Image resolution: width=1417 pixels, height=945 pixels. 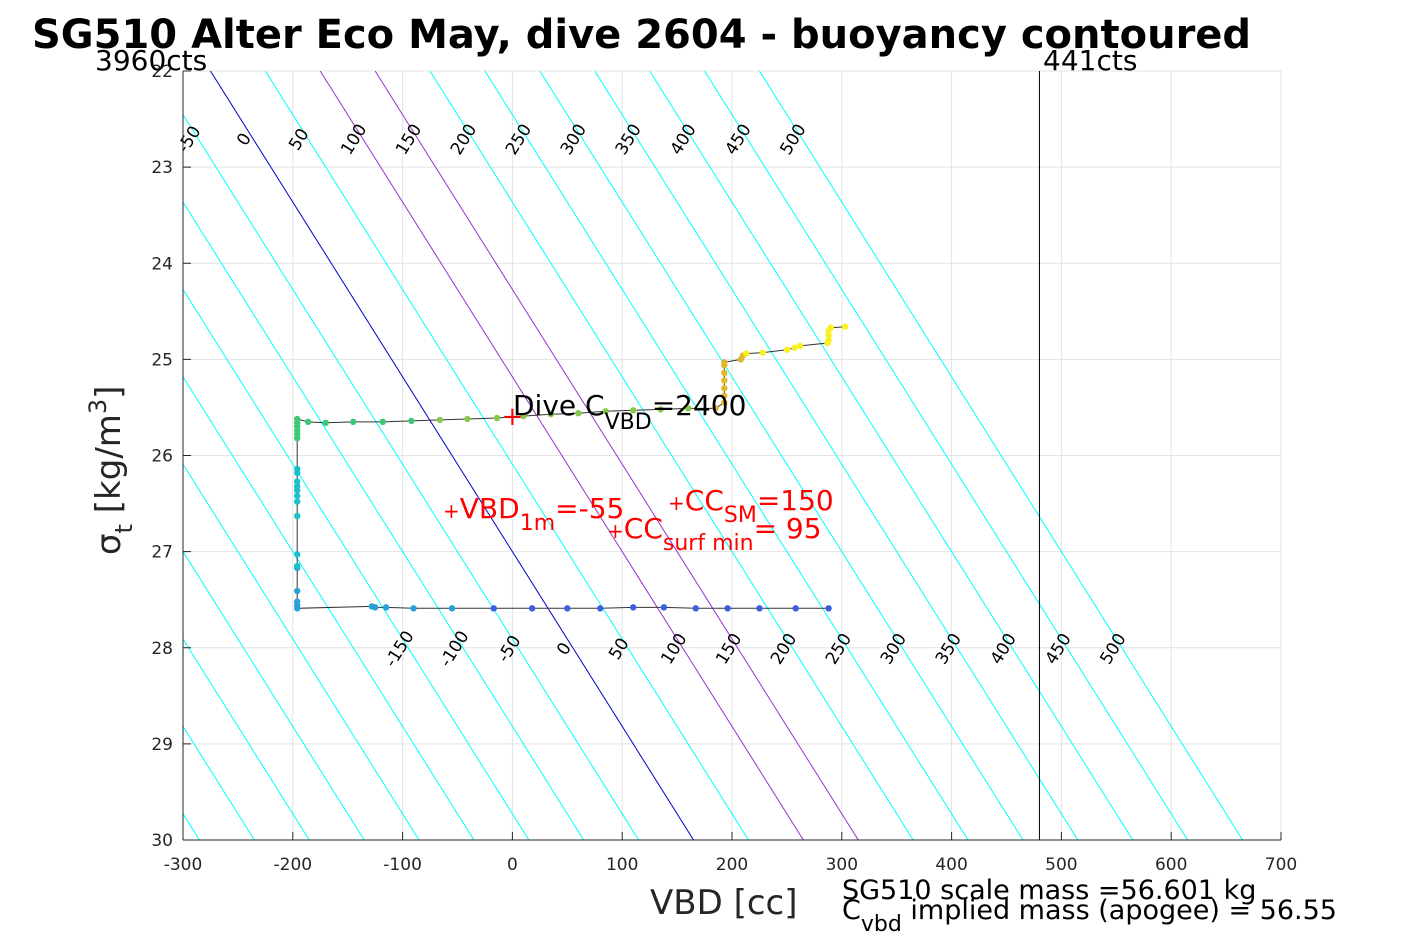 I want to click on x-tick-label: 200, so click(x=732, y=865).